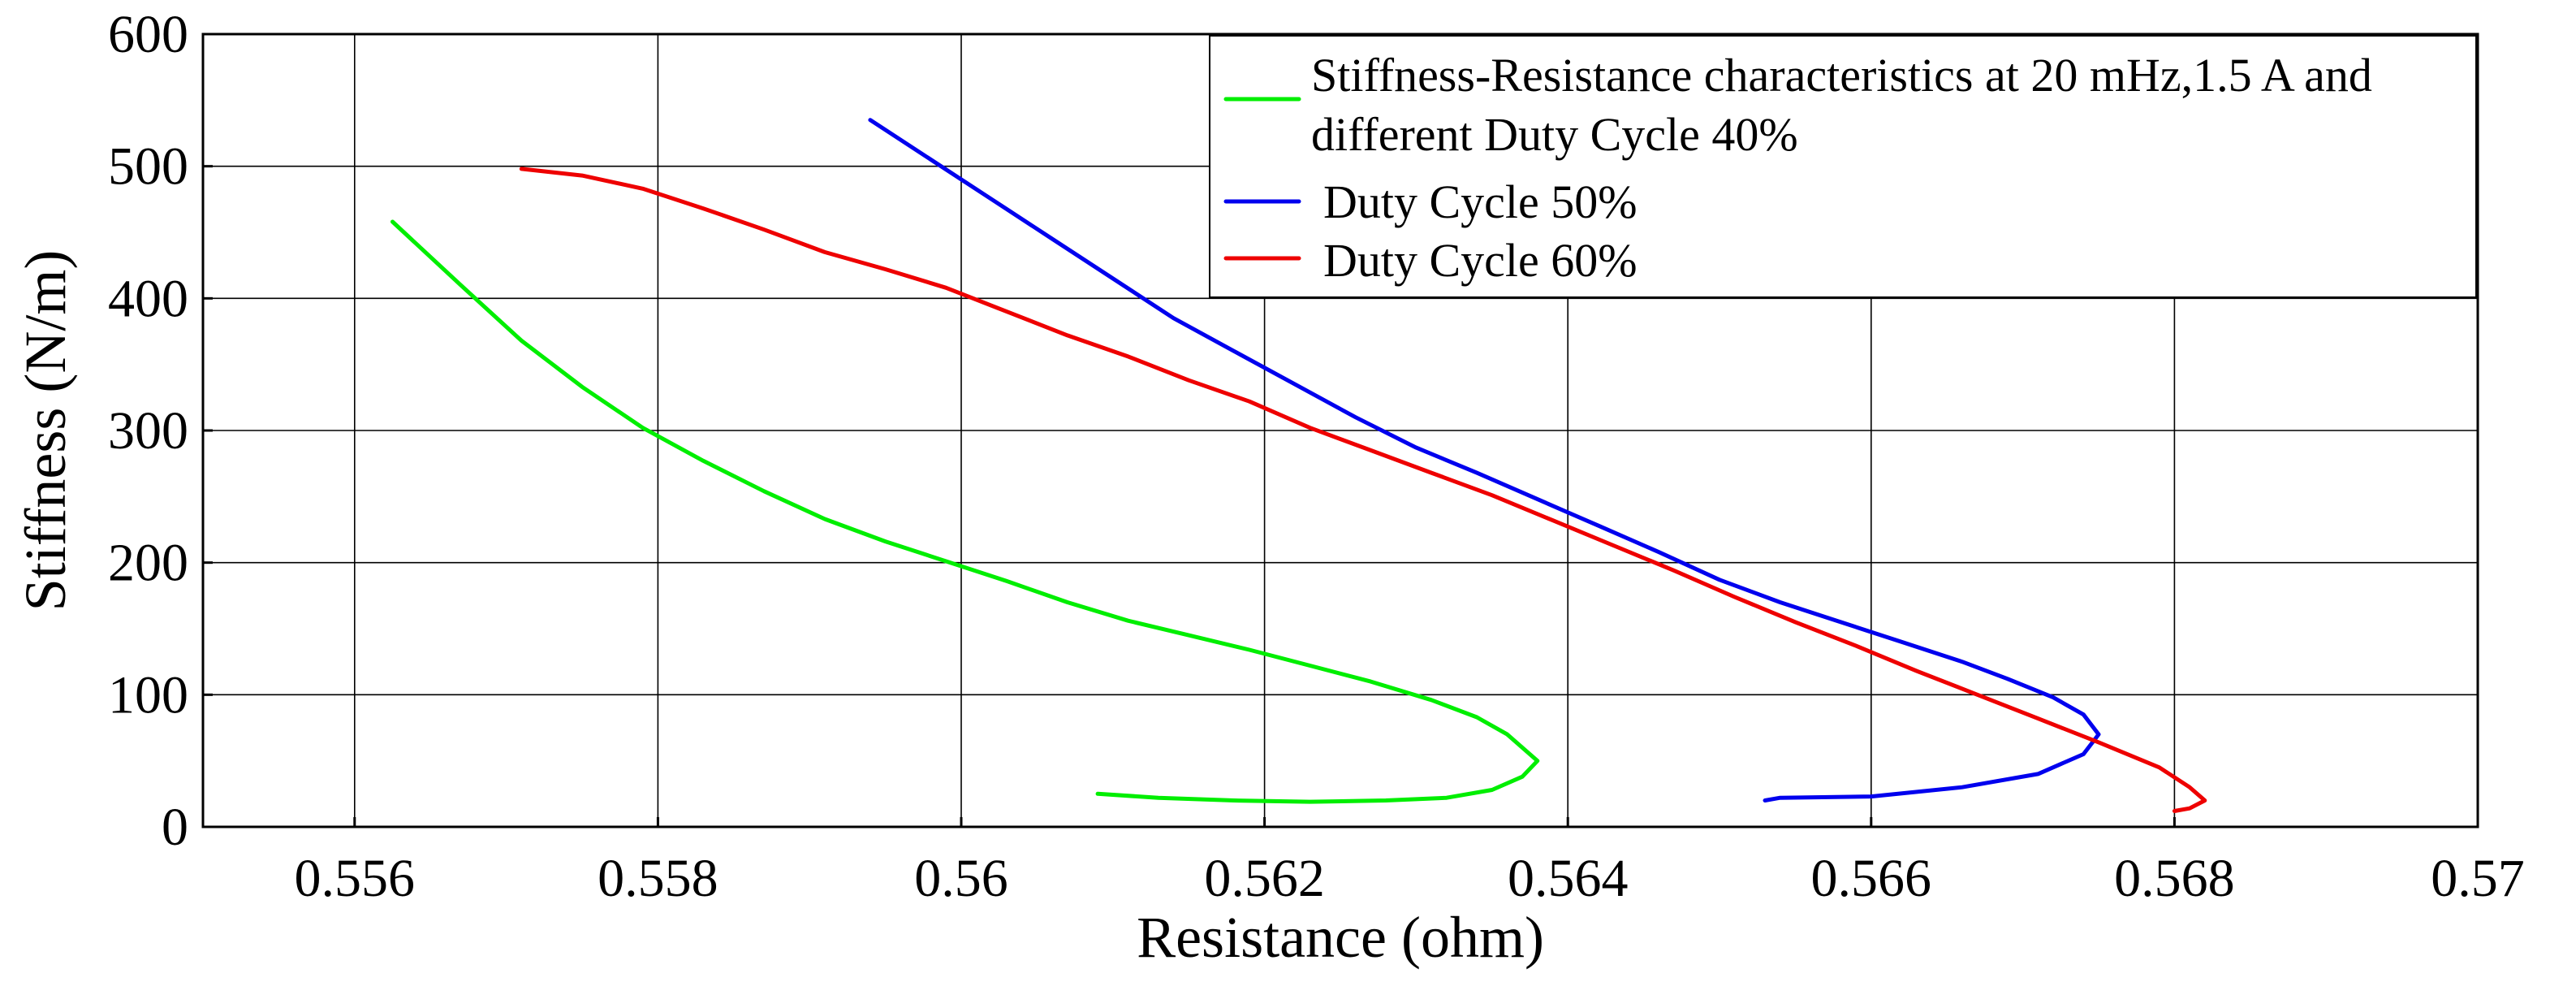 This screenshot has width=2576, height=982. Describe the element at coordinates (148, 695) in the screenshot. I see `y-tick-label: 100` at that location.